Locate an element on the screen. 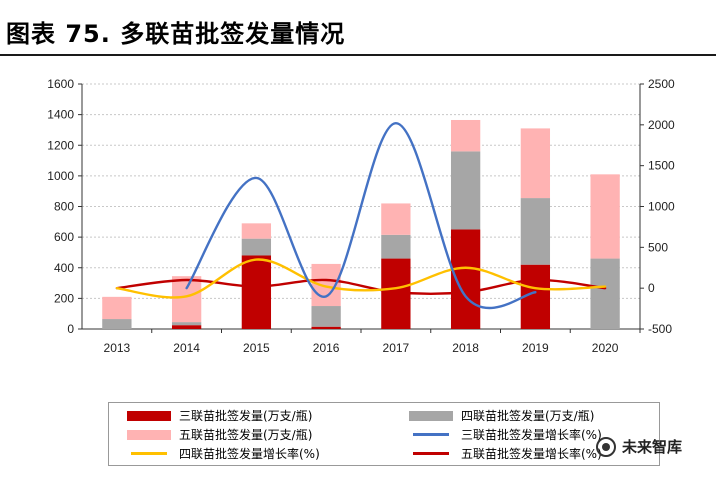  x-axis-tick-label: 2017 is located at coordinates (396, 348).